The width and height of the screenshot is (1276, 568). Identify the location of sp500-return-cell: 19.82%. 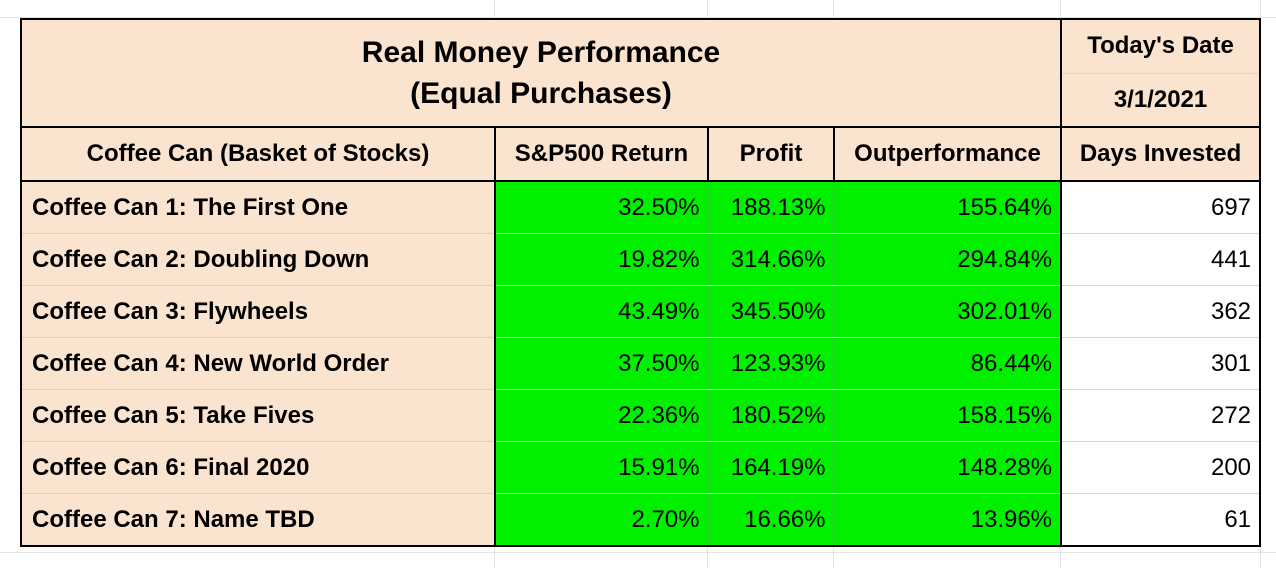
(602, 259).